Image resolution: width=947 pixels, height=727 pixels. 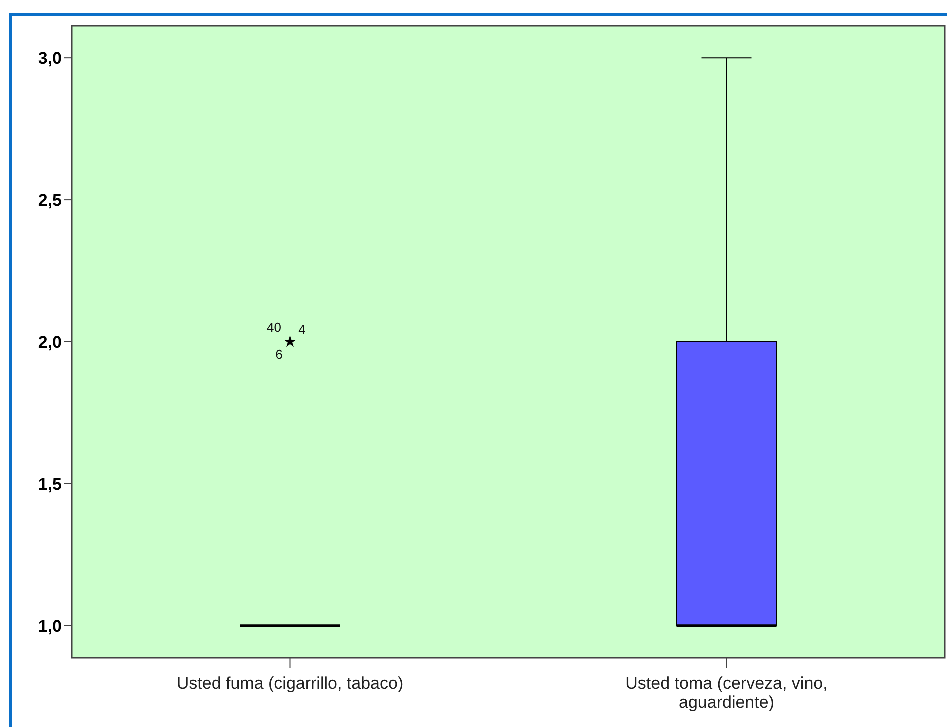 I want to click on y-tick-label: 2,0, so click(x=50, y=342).